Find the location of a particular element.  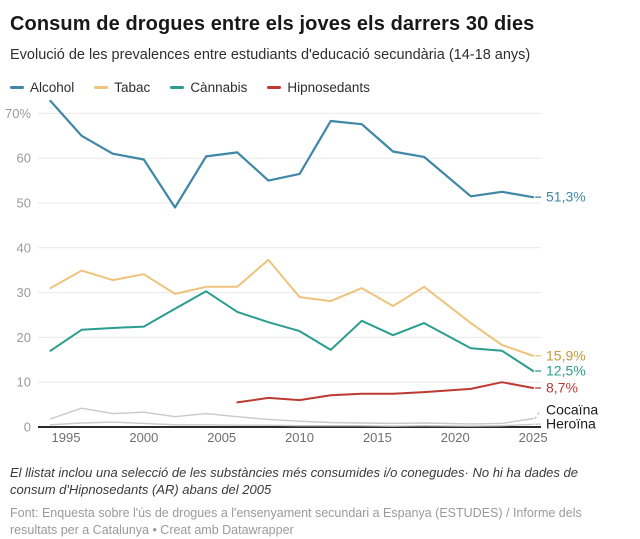

legend: Alcohol Tabac Cànnabis Hipnosedants is located at coordinates (320, 87).